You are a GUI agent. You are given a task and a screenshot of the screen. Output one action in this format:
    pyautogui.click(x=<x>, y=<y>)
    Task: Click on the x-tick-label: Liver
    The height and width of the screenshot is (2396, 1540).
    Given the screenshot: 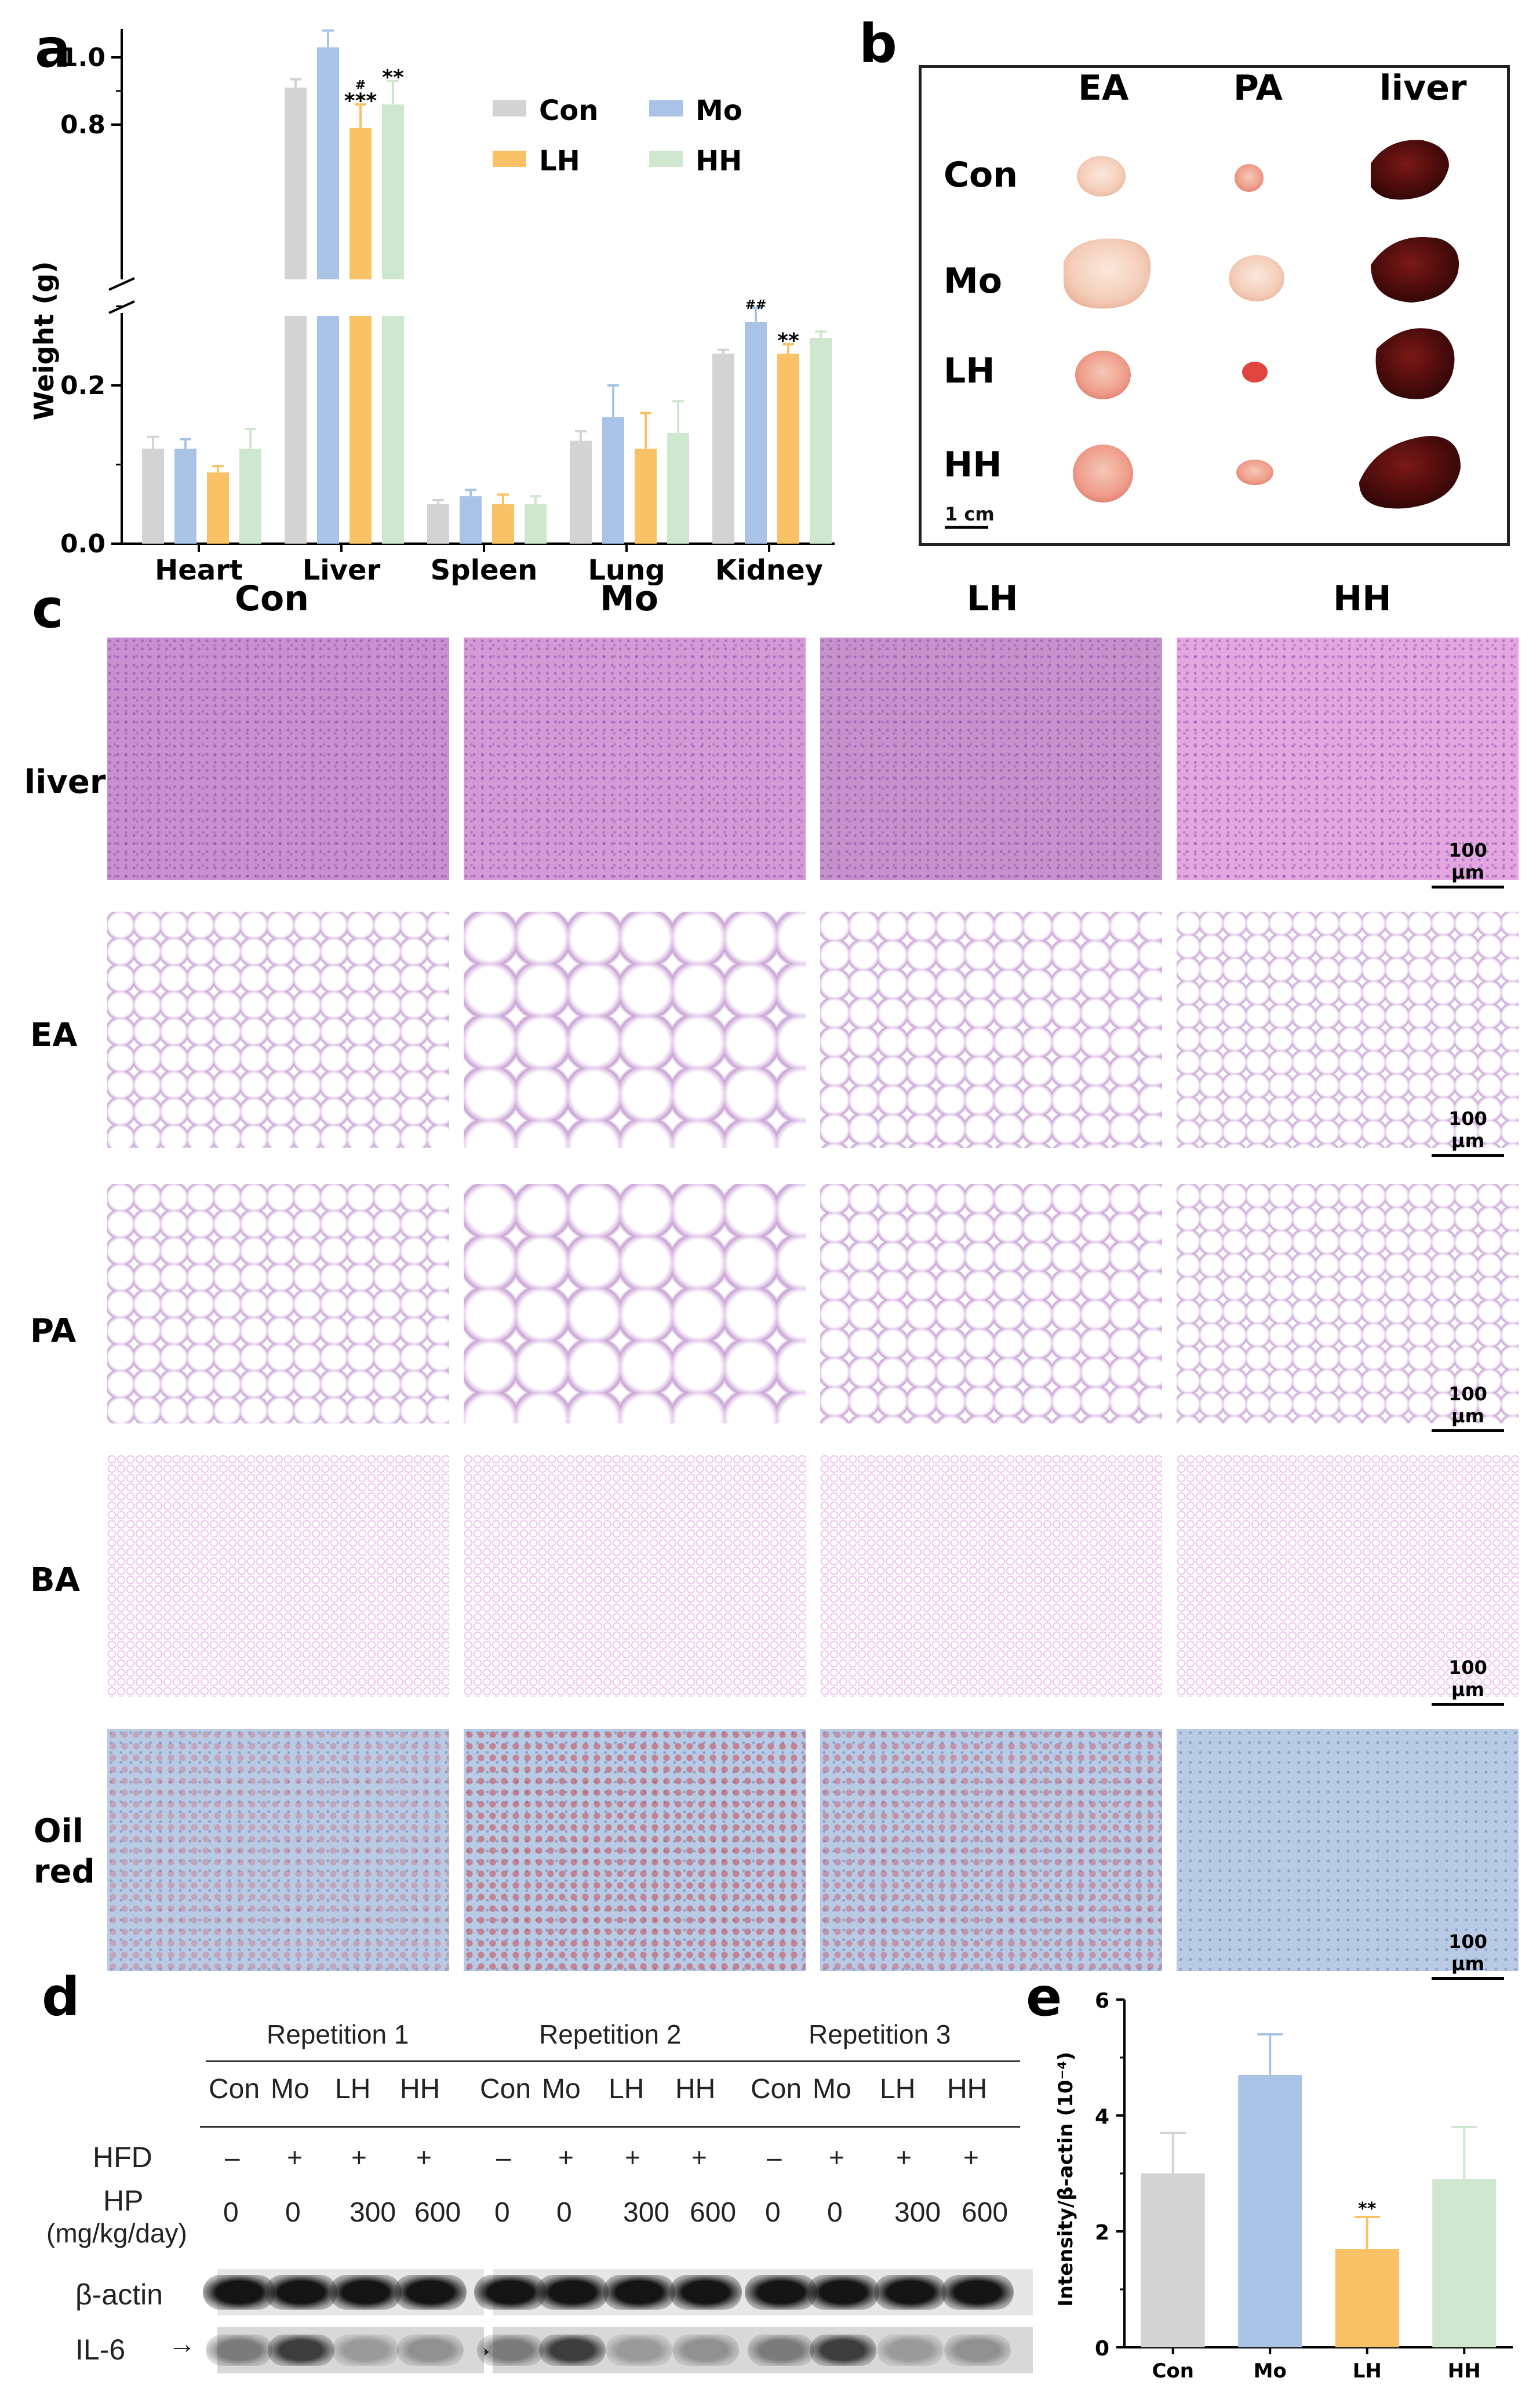 What is the action you would take?
    pyautogui.click(x=342, y=569)
    